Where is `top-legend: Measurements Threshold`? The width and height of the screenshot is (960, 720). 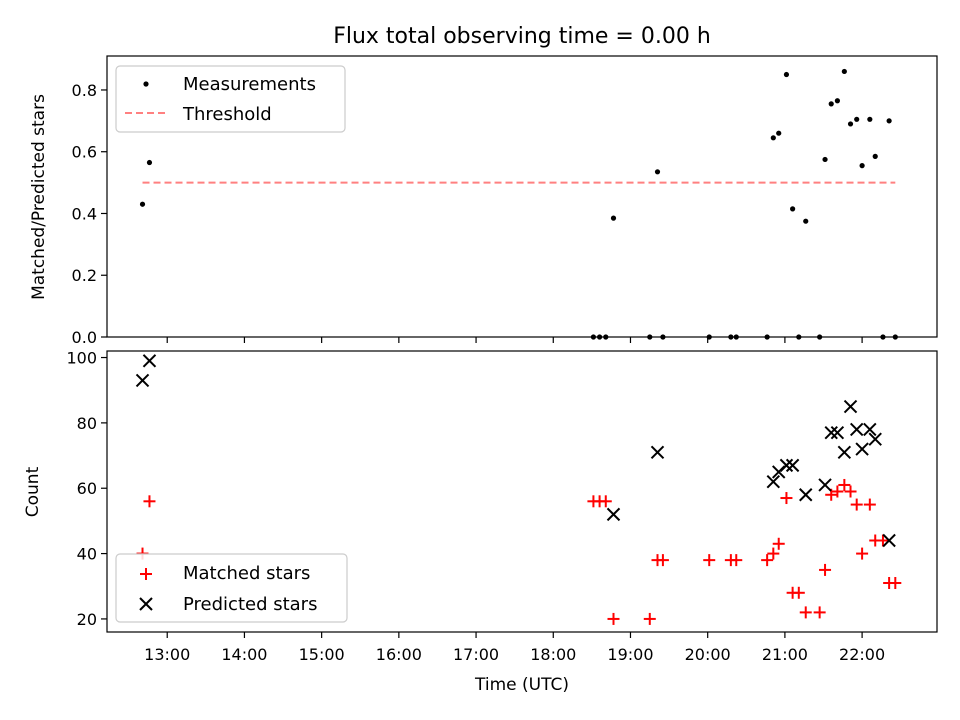 top-legend: Measurements Threshold is located at coordinates (230, 99).